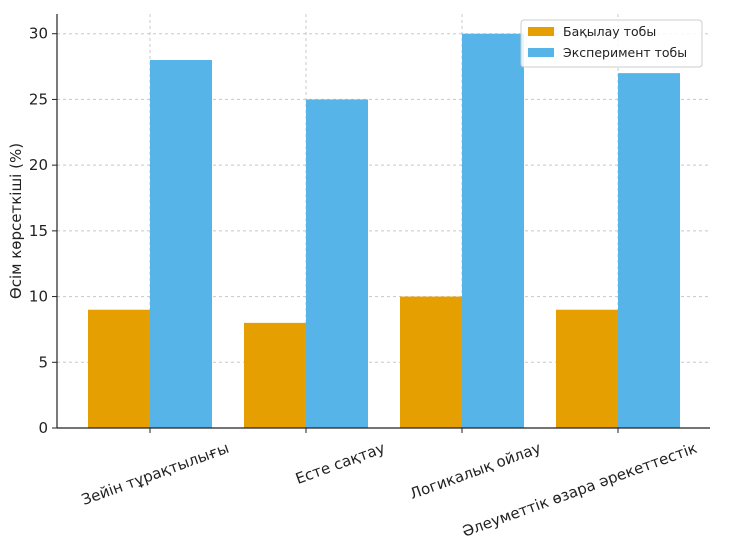 The image size is (745, 540). I want to click on x-tick-label: Есте сақтау, so click(340, 463).